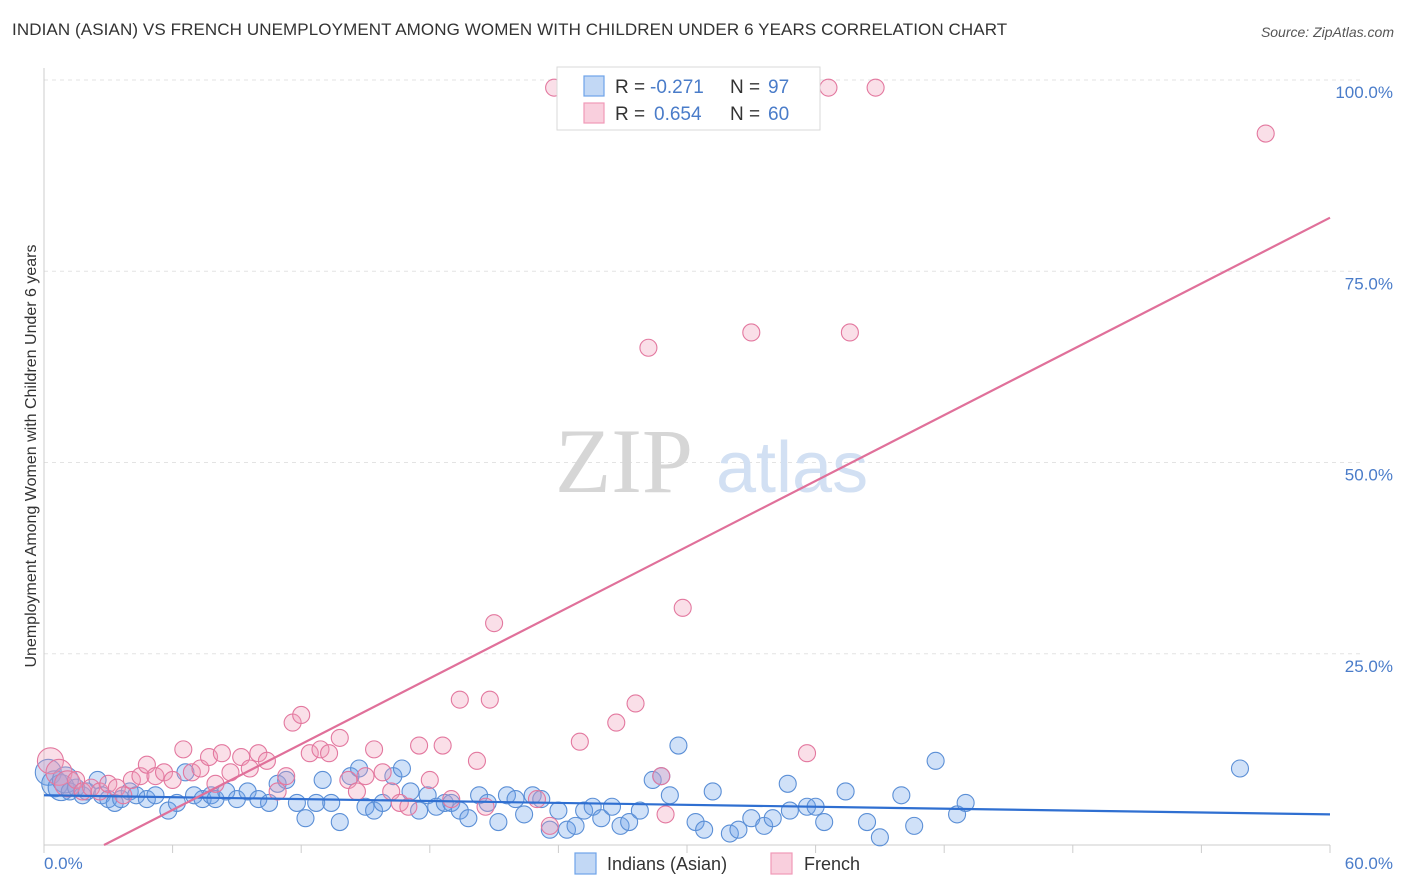 This screenshot has height=892, width=1406. What do you see at coordinates (667, 864) in the screenshot?
I see `legend-label-indians-asian: Indians (Asian)` at bounding box center [667, 864].